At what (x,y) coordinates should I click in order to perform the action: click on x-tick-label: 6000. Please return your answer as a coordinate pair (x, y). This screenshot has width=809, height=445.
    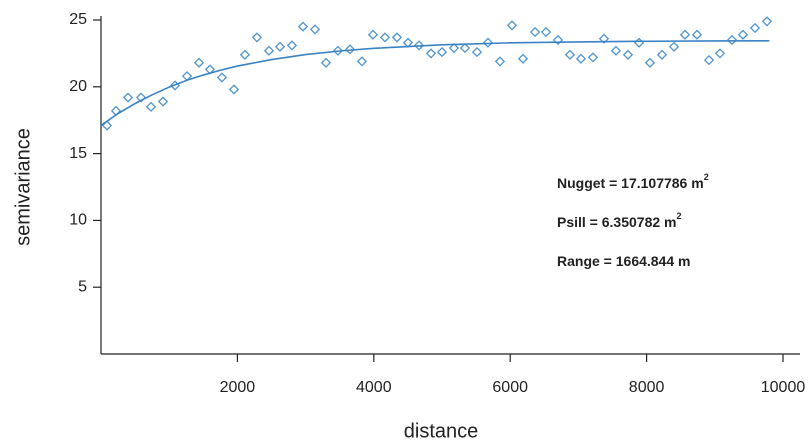
    Looking at the image, I should click on (510, 387).